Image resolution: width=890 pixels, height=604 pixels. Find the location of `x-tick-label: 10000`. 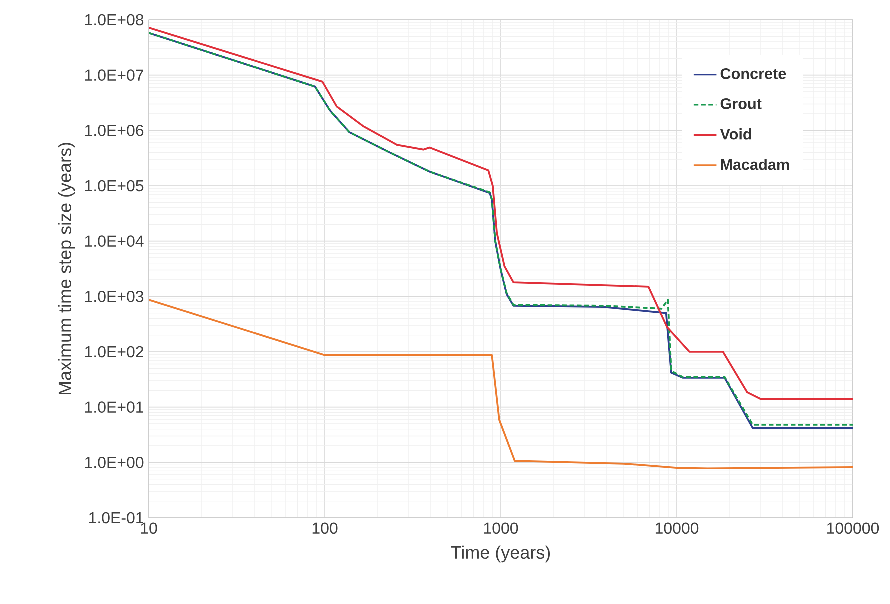

x-tick-label: 10000 is located at coordinates (677, 528).